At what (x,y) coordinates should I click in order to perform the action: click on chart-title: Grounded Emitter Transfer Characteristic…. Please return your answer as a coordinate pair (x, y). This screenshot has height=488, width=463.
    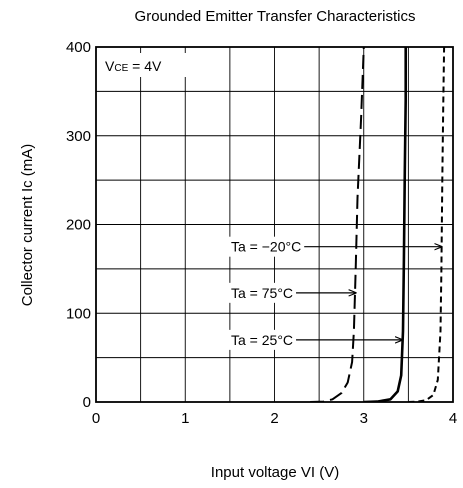
    Looking at the image, I should click on (275, 16).